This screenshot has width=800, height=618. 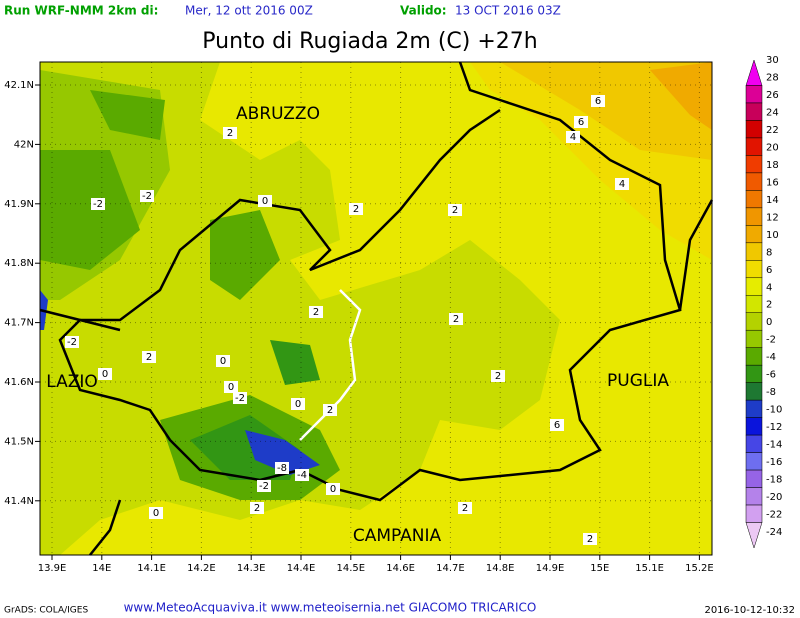 I want to click on colorbar-label: 0, so click(x=769, y=322).